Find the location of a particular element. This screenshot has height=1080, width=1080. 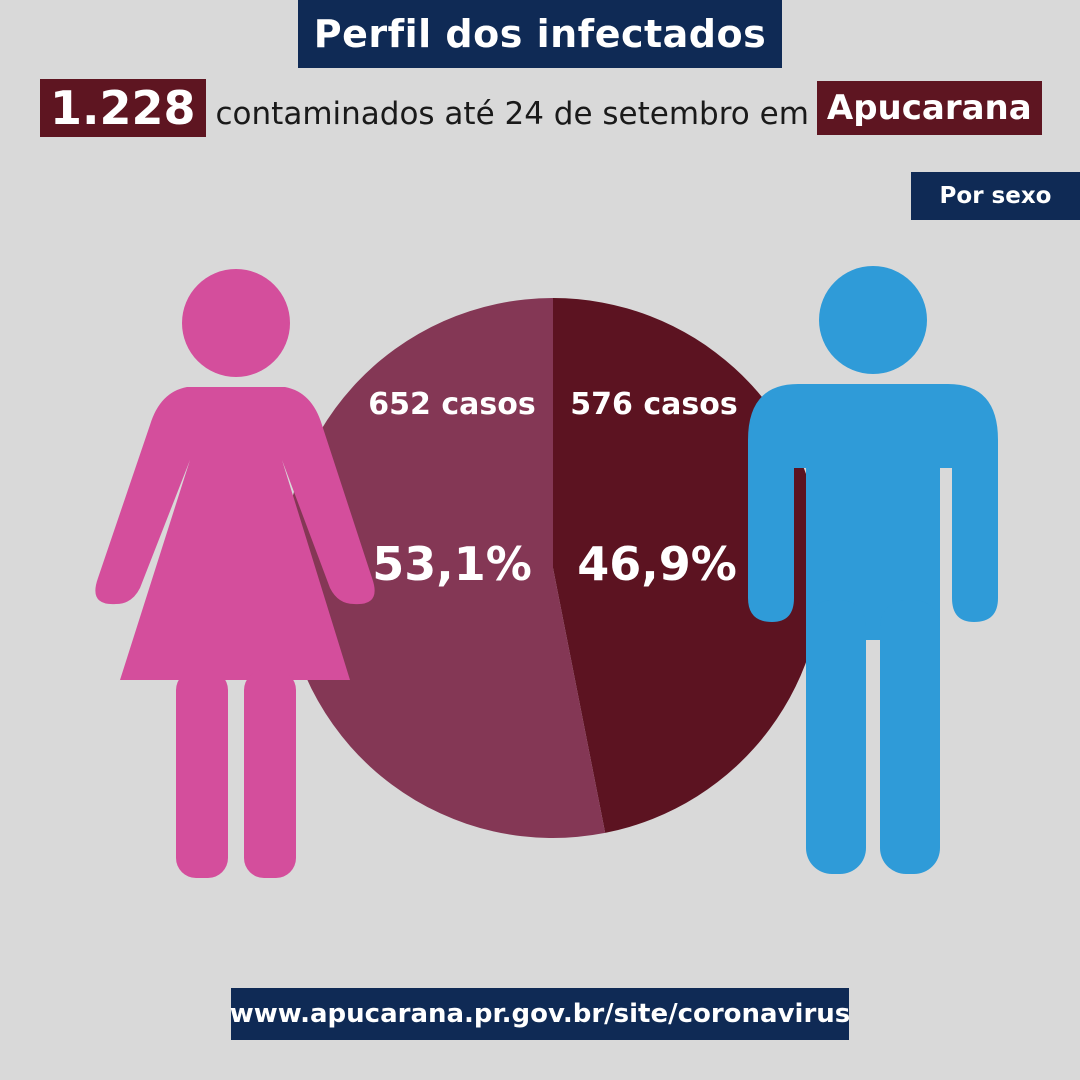

page-title: Perfil dos infectados is located at coordinates (540, 34).